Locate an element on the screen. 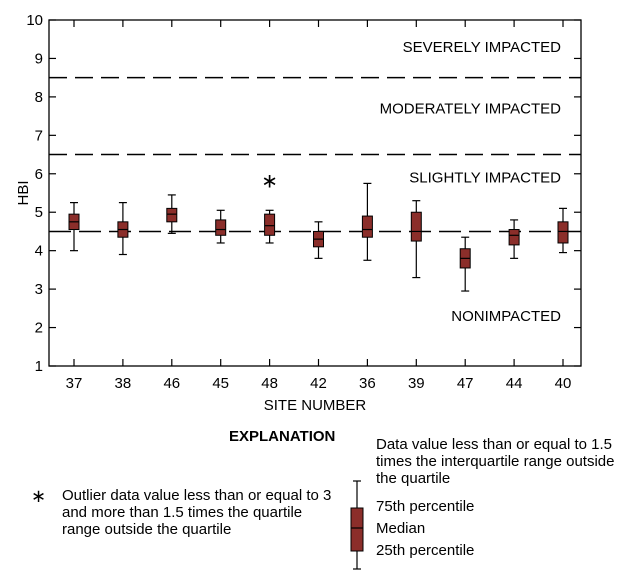 The width and height of the screenshot is (619, 570). y-tick-label: 7 is located at coordinates (39, 135).